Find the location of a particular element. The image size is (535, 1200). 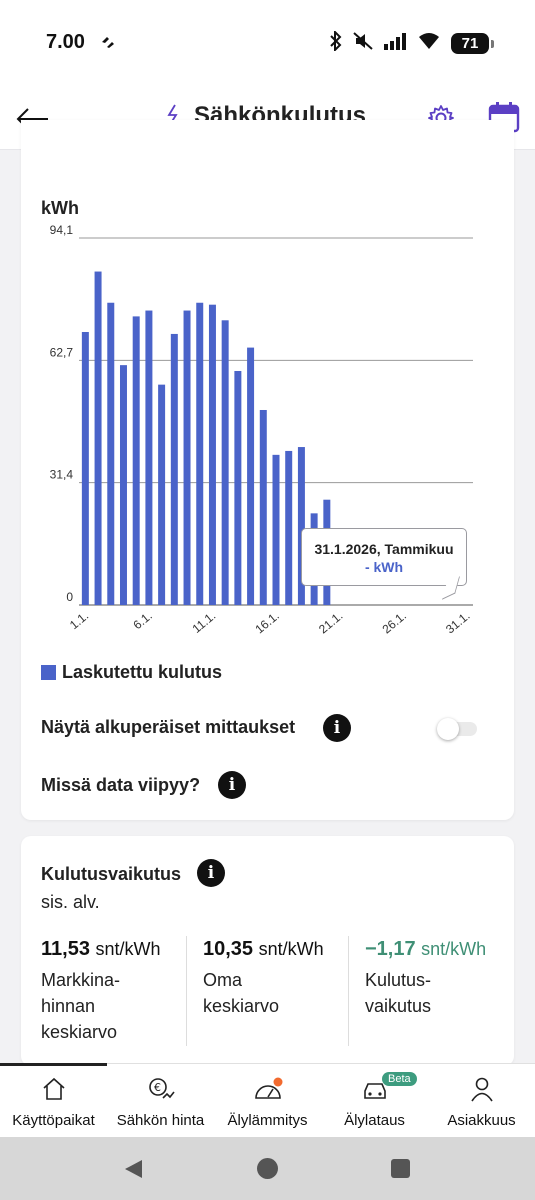

own-average-metric: 10,35 snt/kWh Oma keskiarvo is located at coordinates (263, 978).